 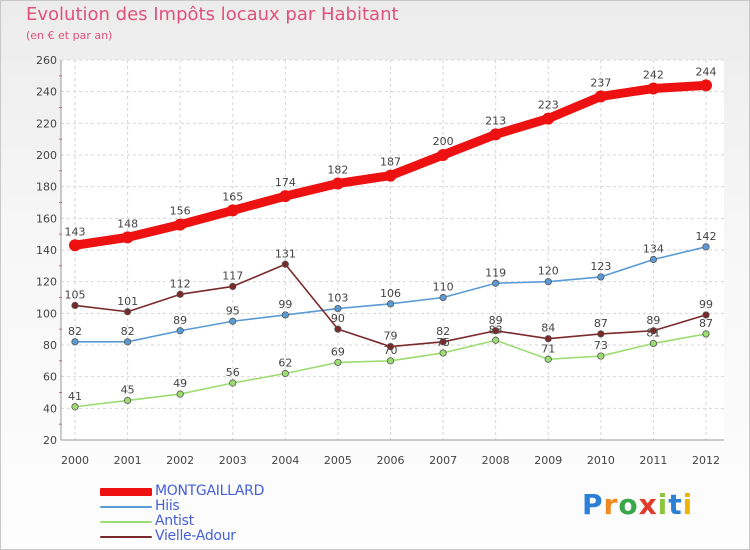 I want to click on x-tick-label: 2011, so click(x=653, y=460).